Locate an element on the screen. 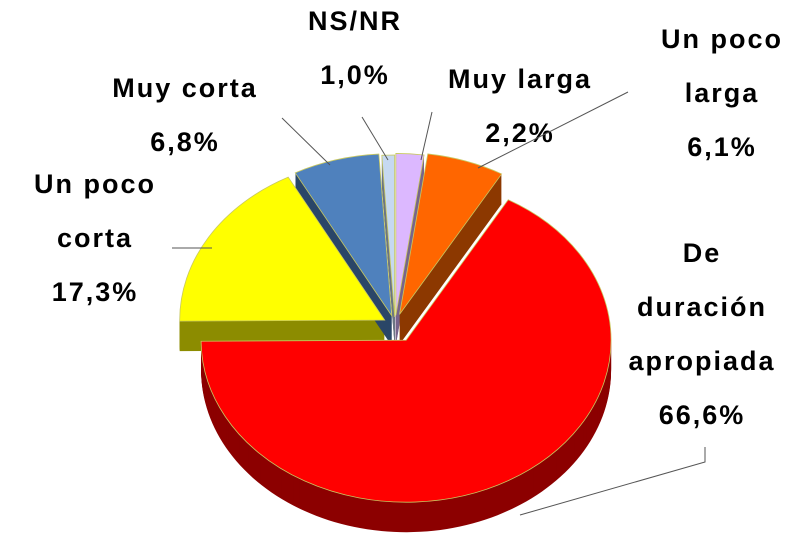 This screenshot has height=533, width=804. slice-name-line: Muy larga is located at coordinates (520, 79).